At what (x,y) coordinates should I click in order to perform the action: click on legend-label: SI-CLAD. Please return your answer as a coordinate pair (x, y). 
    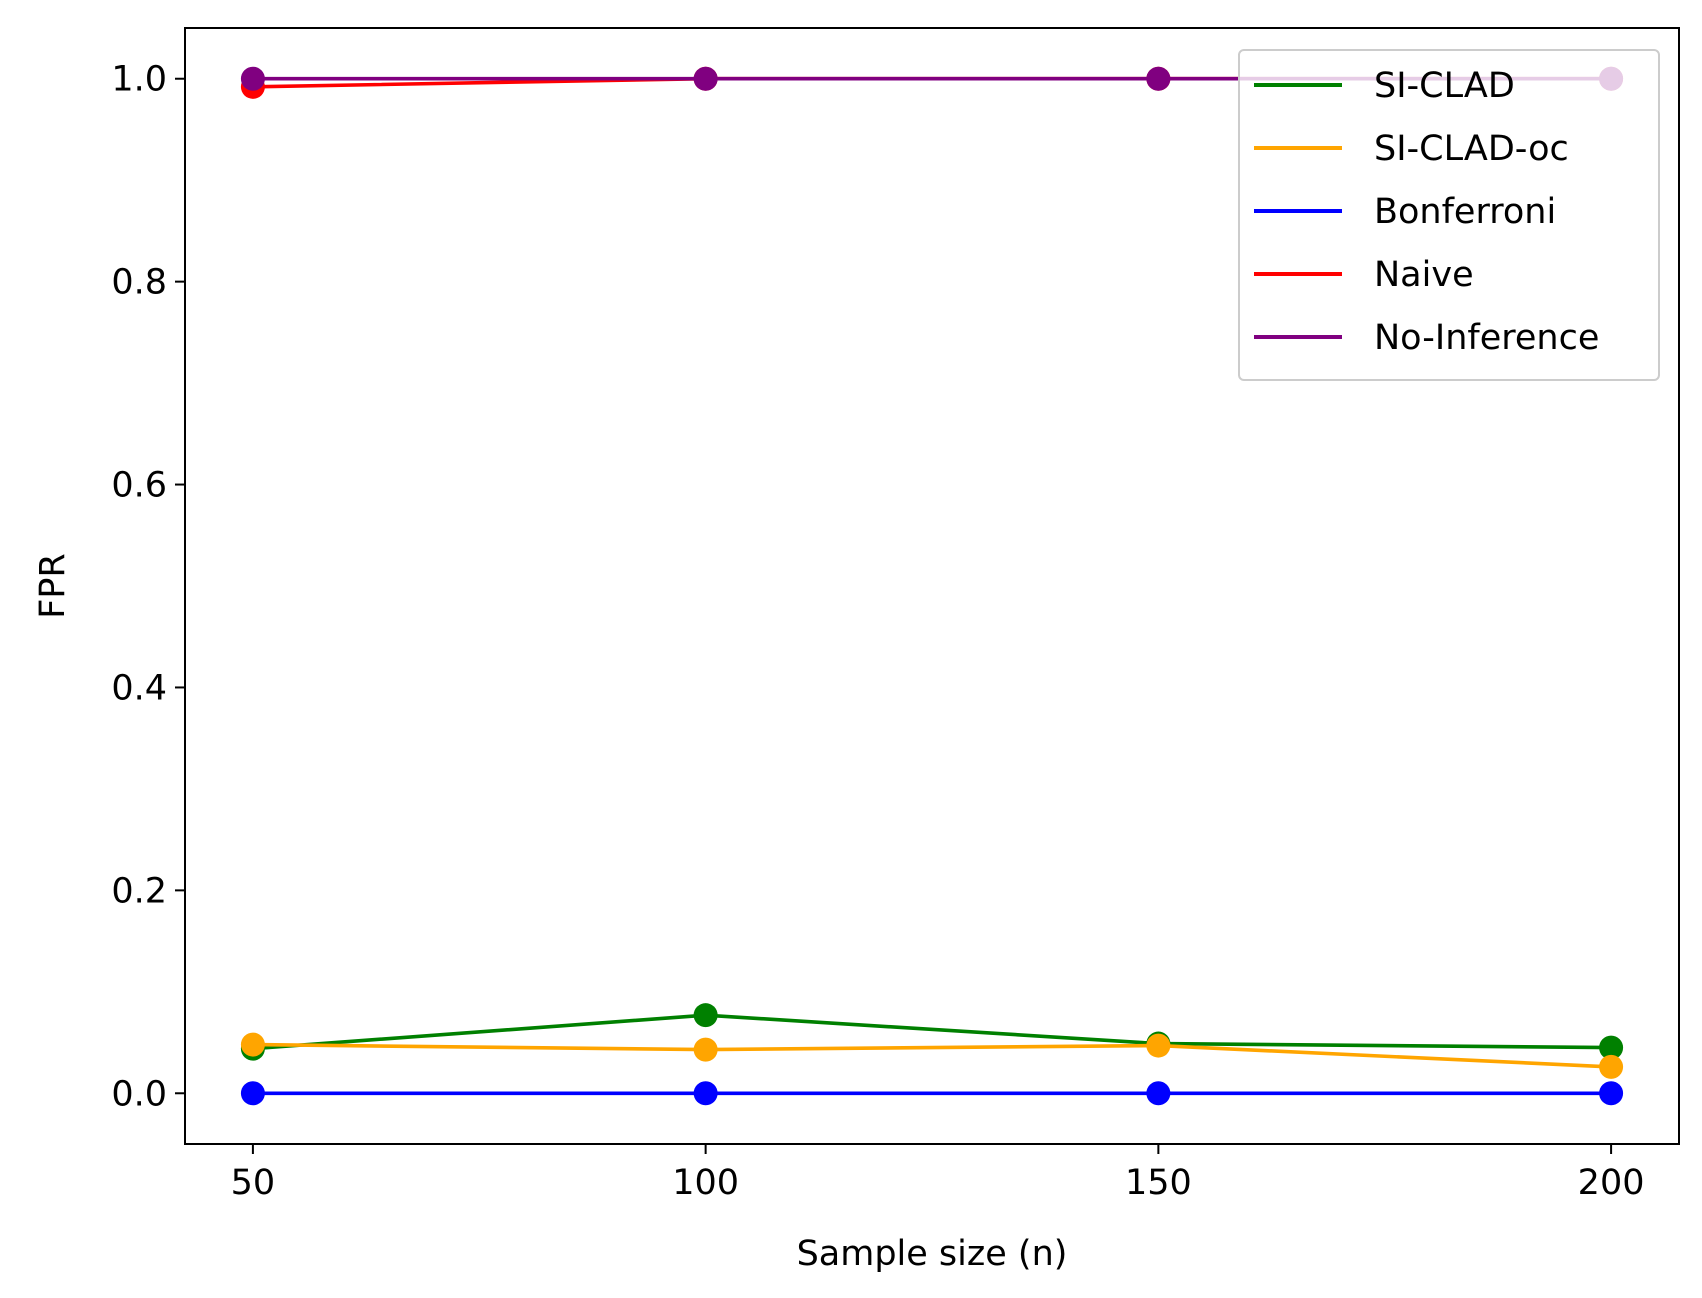
    Looking at the image, I should click on (1444, 86).